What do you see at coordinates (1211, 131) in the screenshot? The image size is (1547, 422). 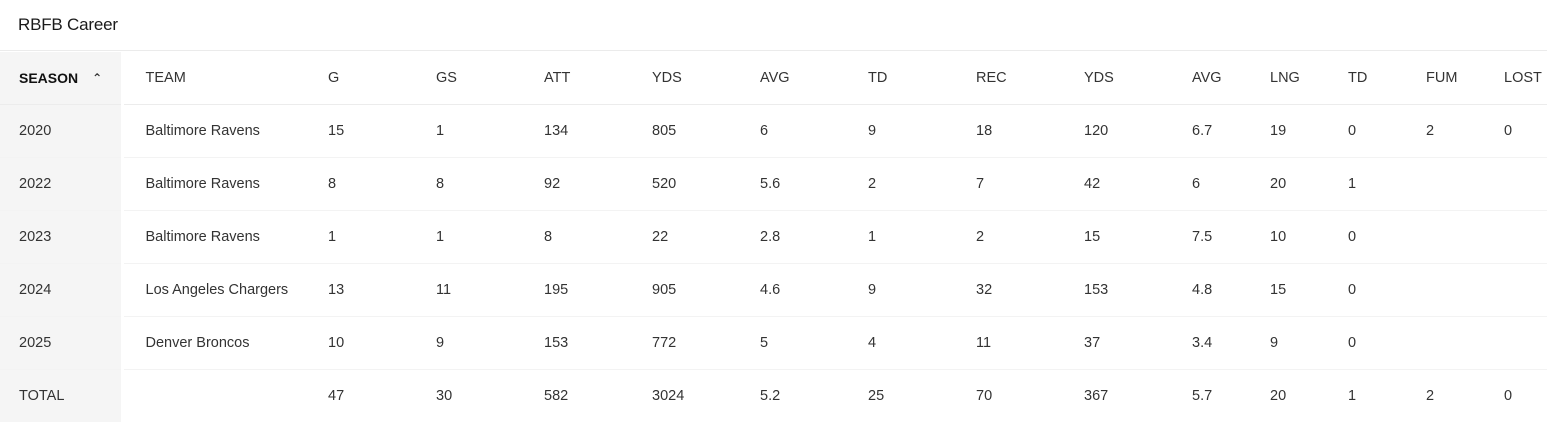 I see `cell-rec-avg: 6.7` at bounding box center [1211, 131].